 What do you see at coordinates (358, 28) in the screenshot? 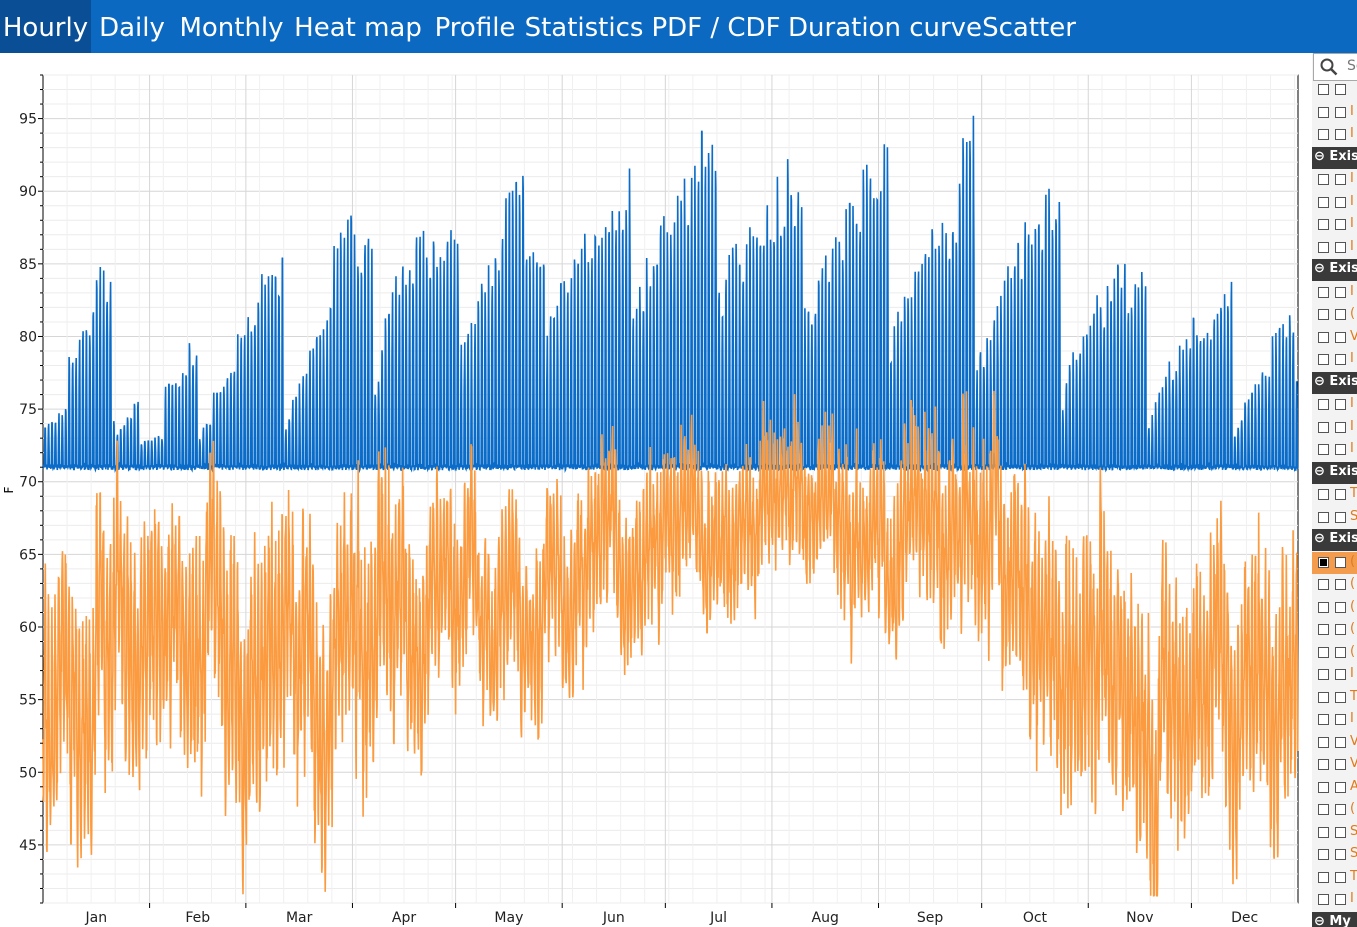
I see `tab-heat-map: Heat map` at bounding box center [358, 28].